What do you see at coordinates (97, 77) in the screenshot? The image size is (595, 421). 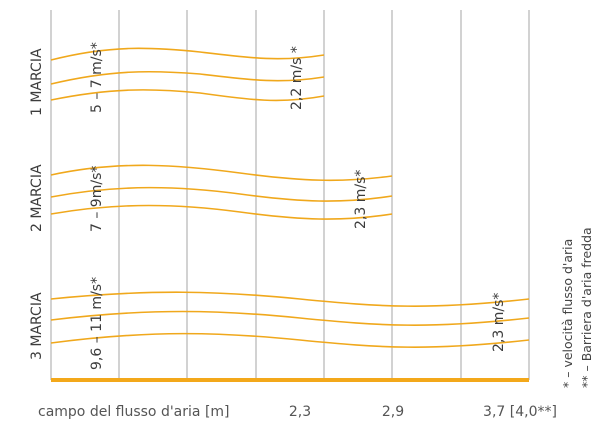 I see `start-speed-label-1: 5 – 7 m/s*` at bounding box center [97, 77].